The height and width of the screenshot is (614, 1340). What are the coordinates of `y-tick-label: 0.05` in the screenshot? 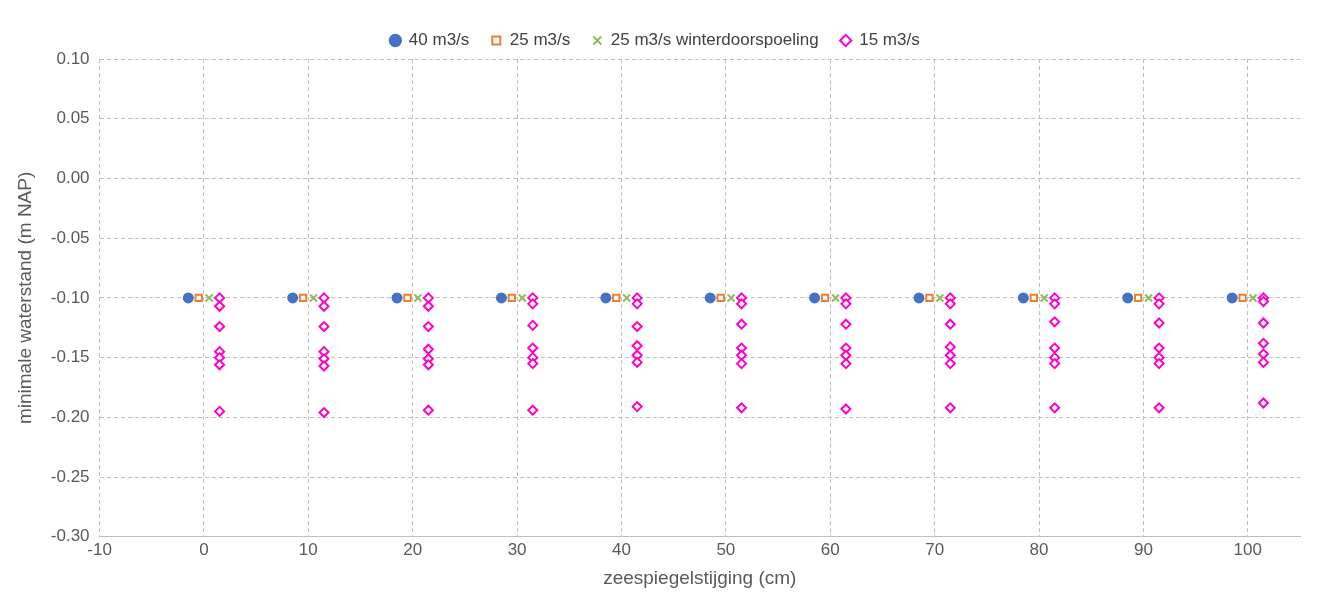 It's located at (73, 118).